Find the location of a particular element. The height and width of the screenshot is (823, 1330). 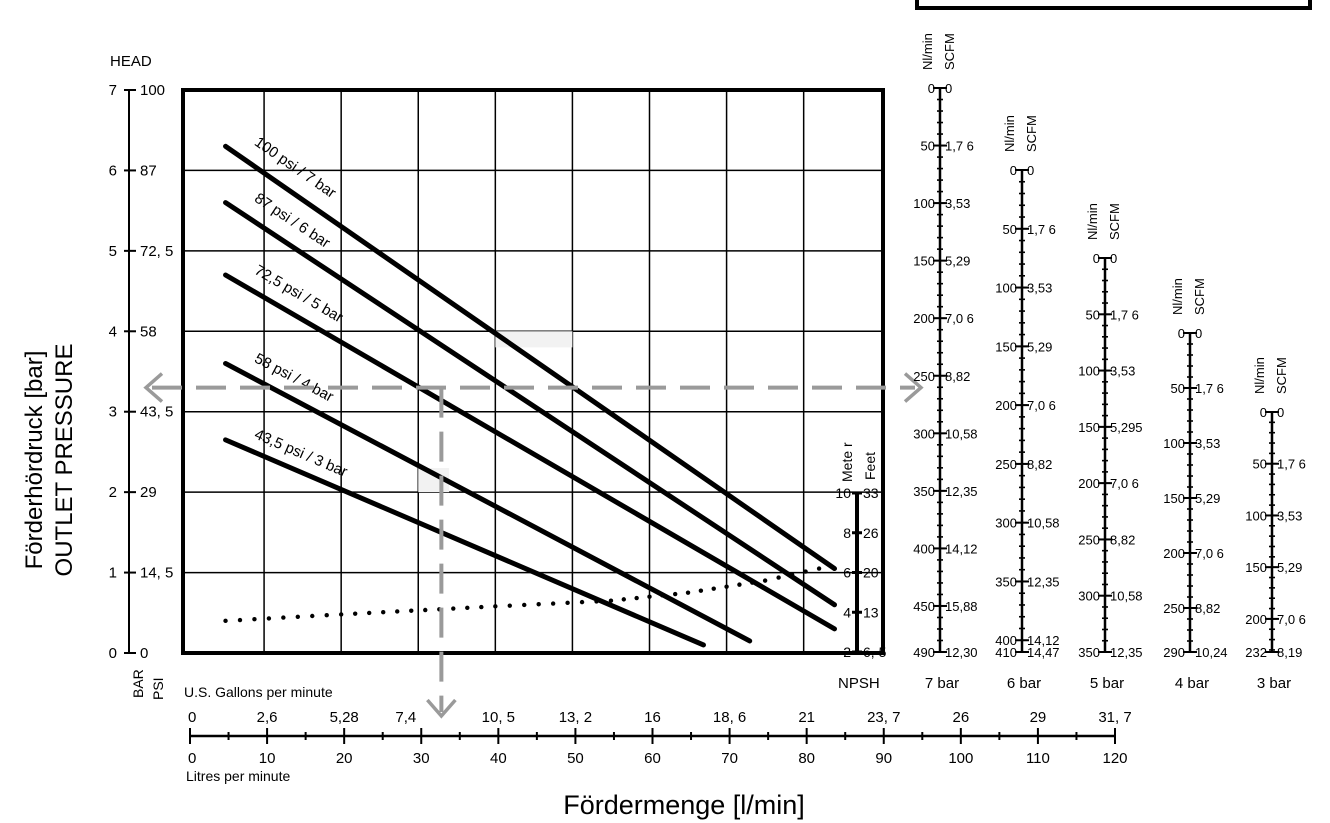

head-label: HEAD is located at coordinates (131, 61).